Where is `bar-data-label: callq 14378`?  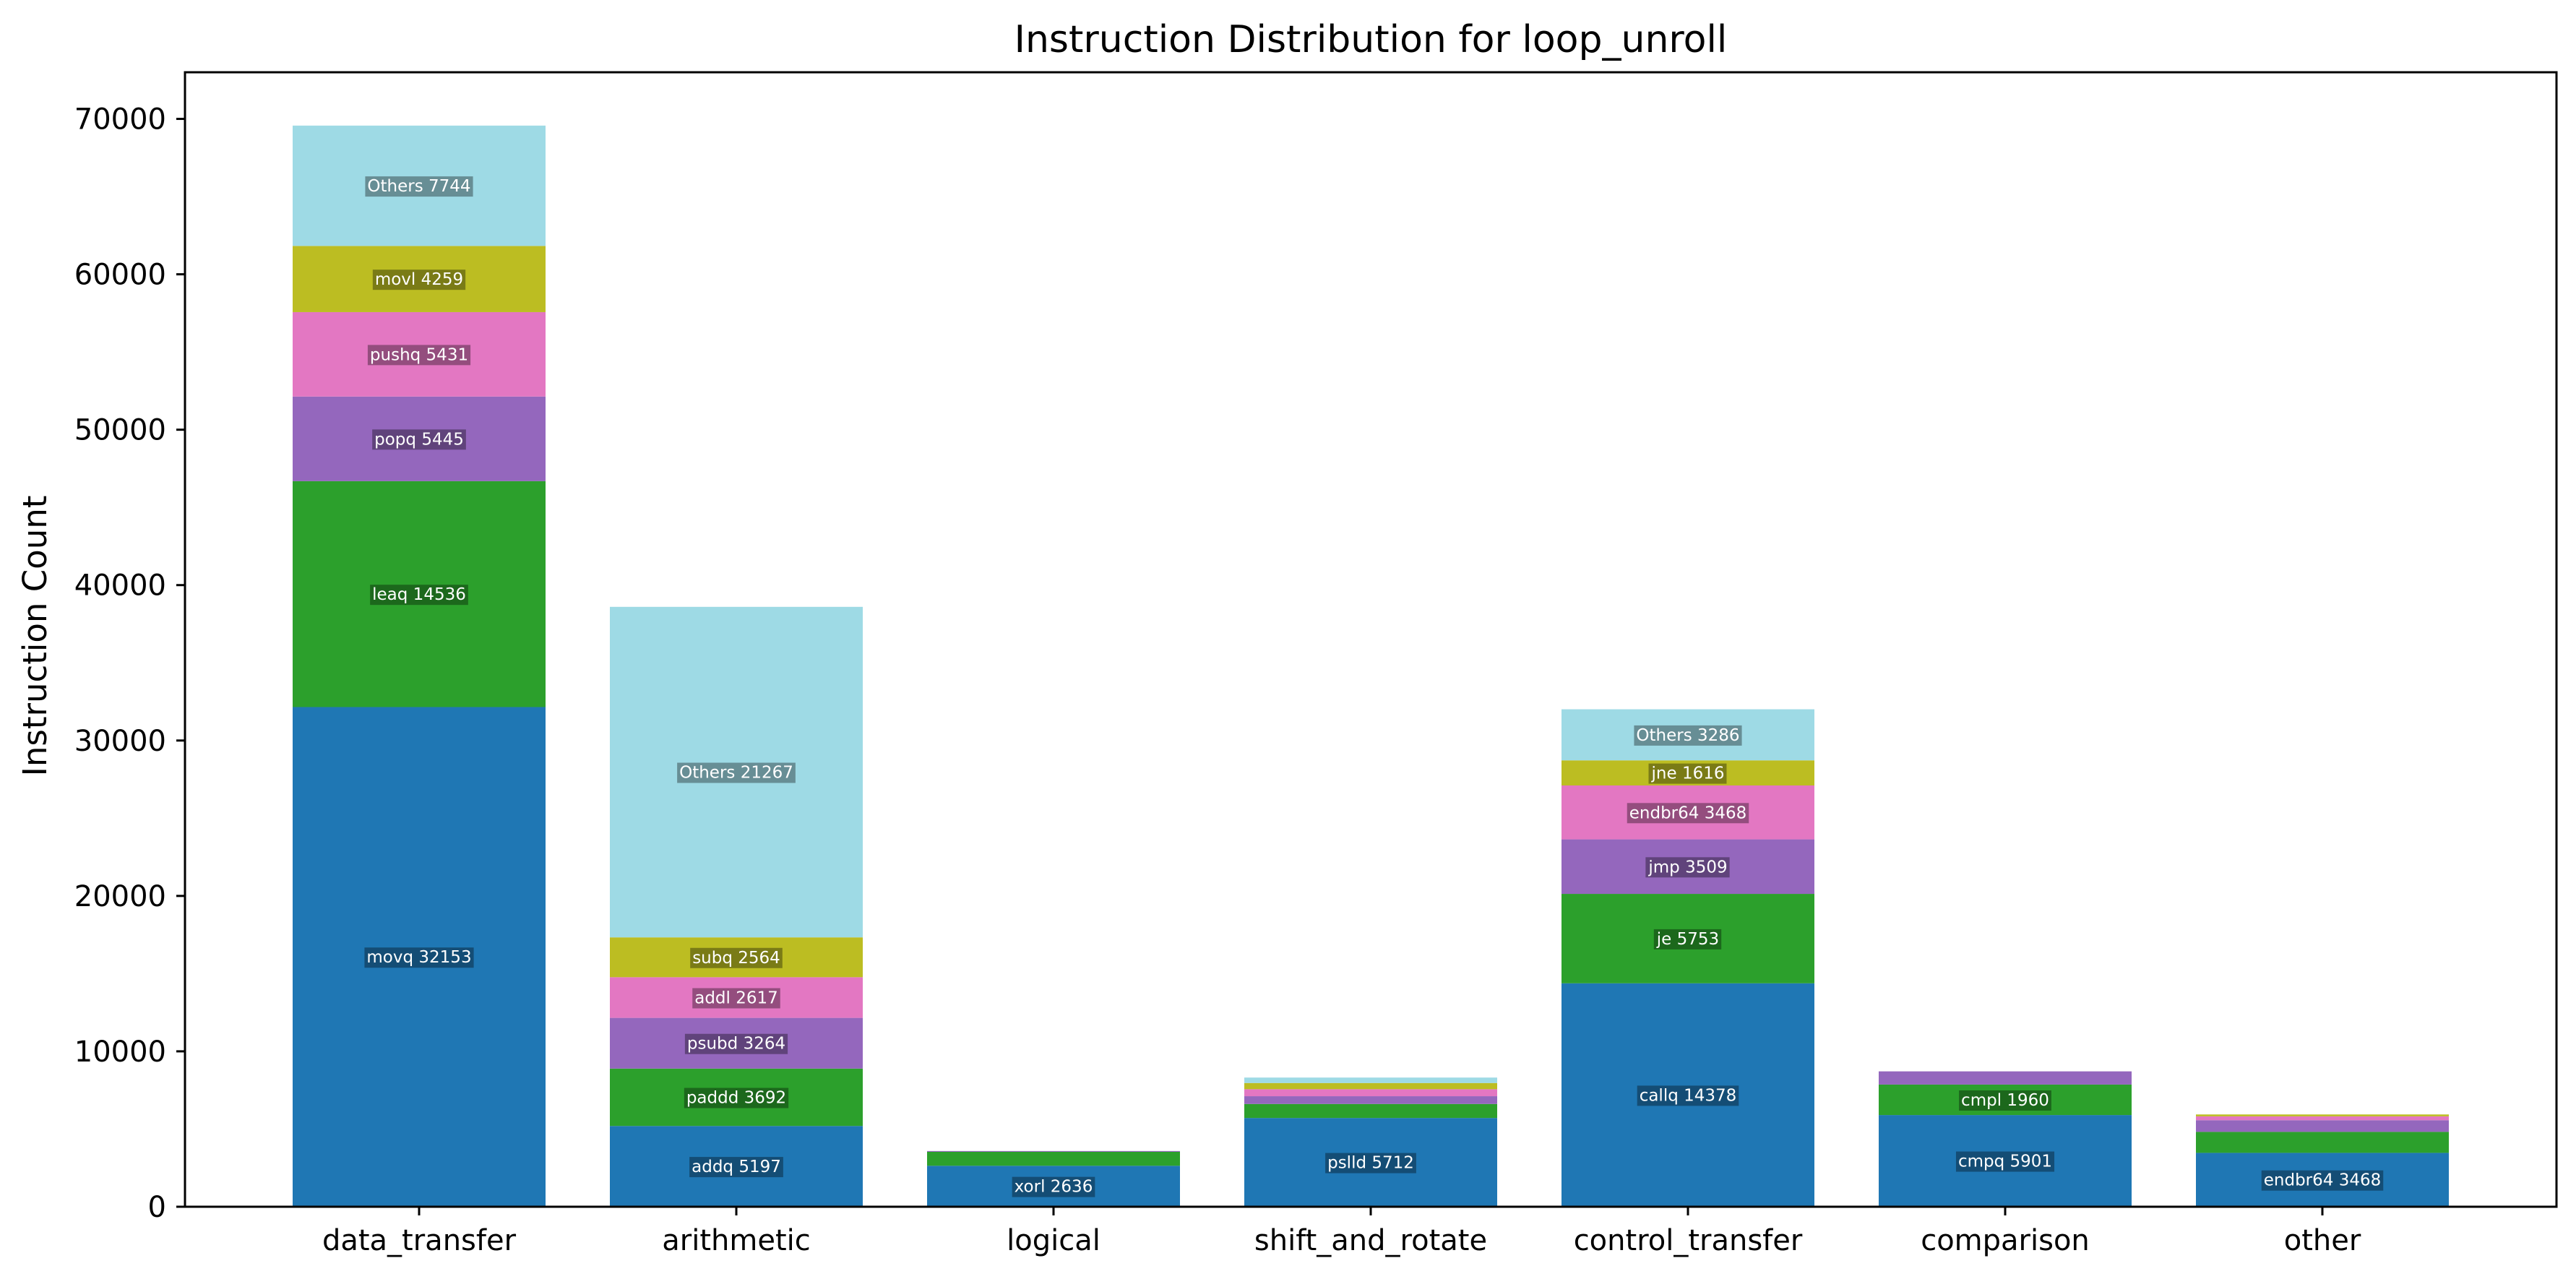
bar-data-label: callq 14378 is located at coordinates (1688, 1095).